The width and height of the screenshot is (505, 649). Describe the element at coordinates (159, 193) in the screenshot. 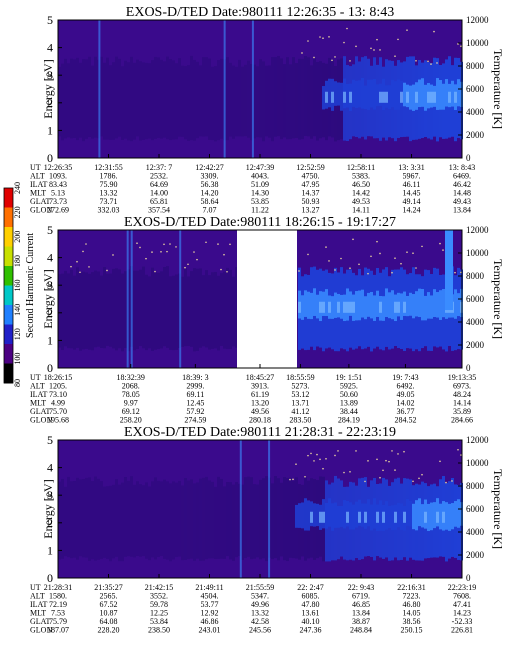

I see `orbit-value: 14.00` at that location.